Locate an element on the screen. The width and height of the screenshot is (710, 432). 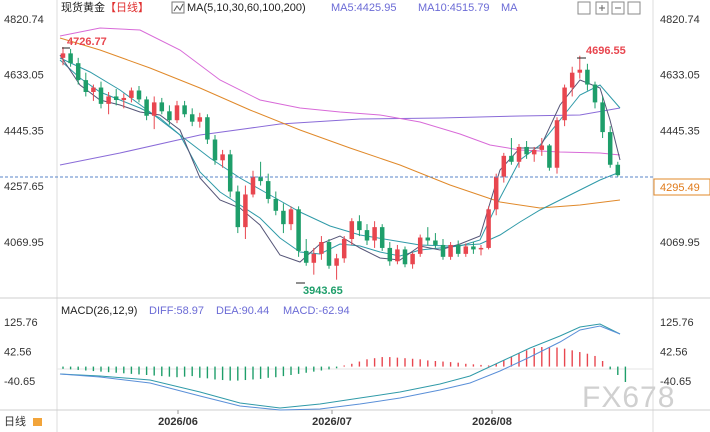
expand-icon is located at coordinates (634, 8).